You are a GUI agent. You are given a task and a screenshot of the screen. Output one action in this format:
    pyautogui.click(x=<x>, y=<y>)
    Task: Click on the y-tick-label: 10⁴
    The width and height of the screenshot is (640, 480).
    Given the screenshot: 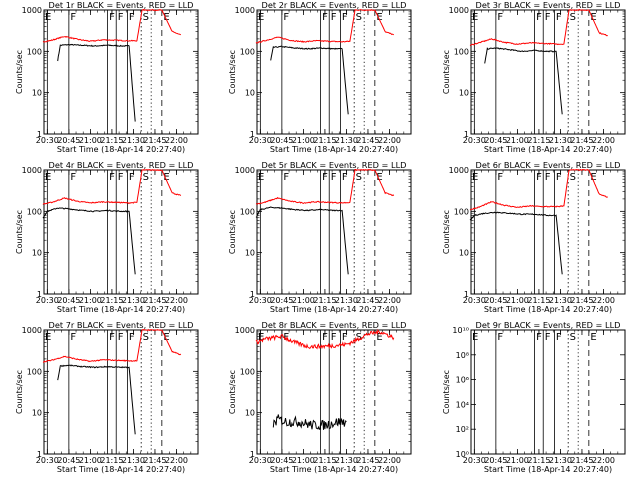 What is the action you would take?
    pyautogui.click(x=462, y=404)
    